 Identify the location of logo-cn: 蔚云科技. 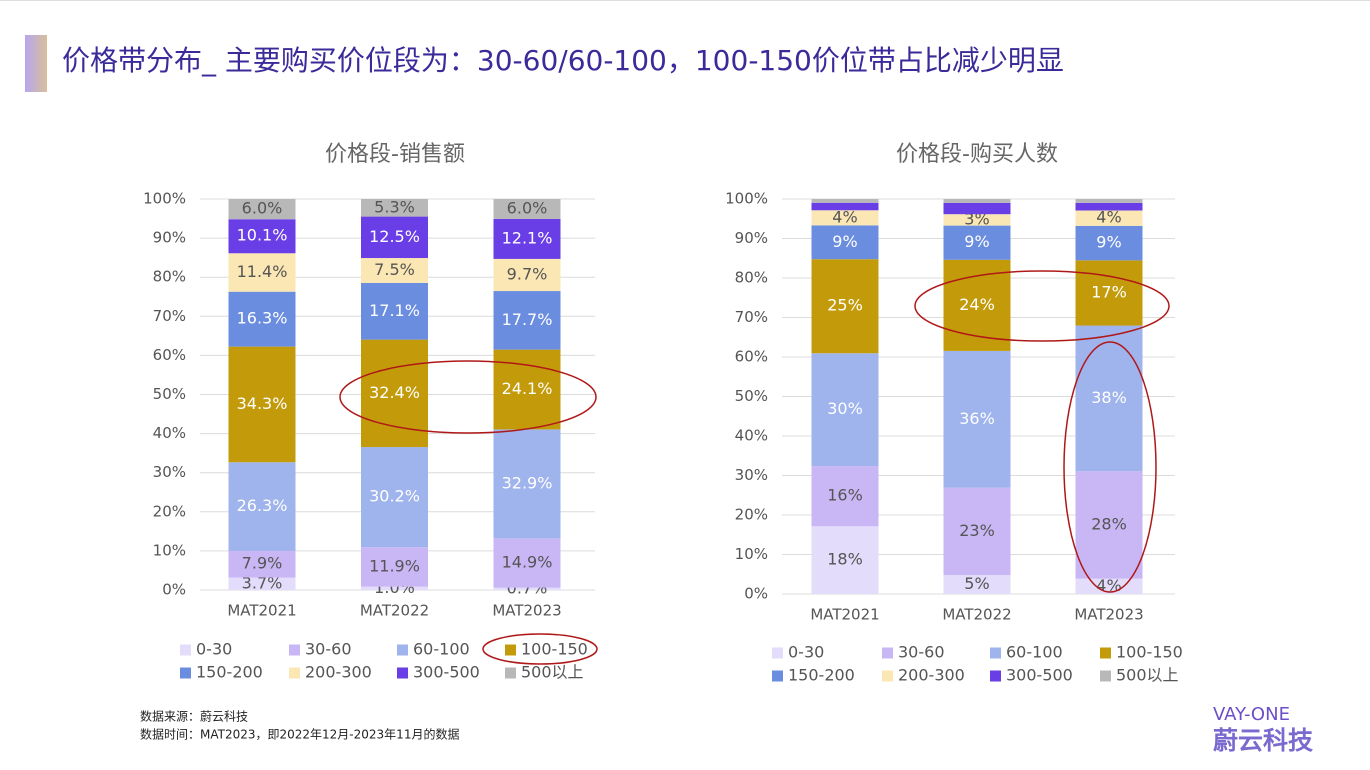
(1263, 740).